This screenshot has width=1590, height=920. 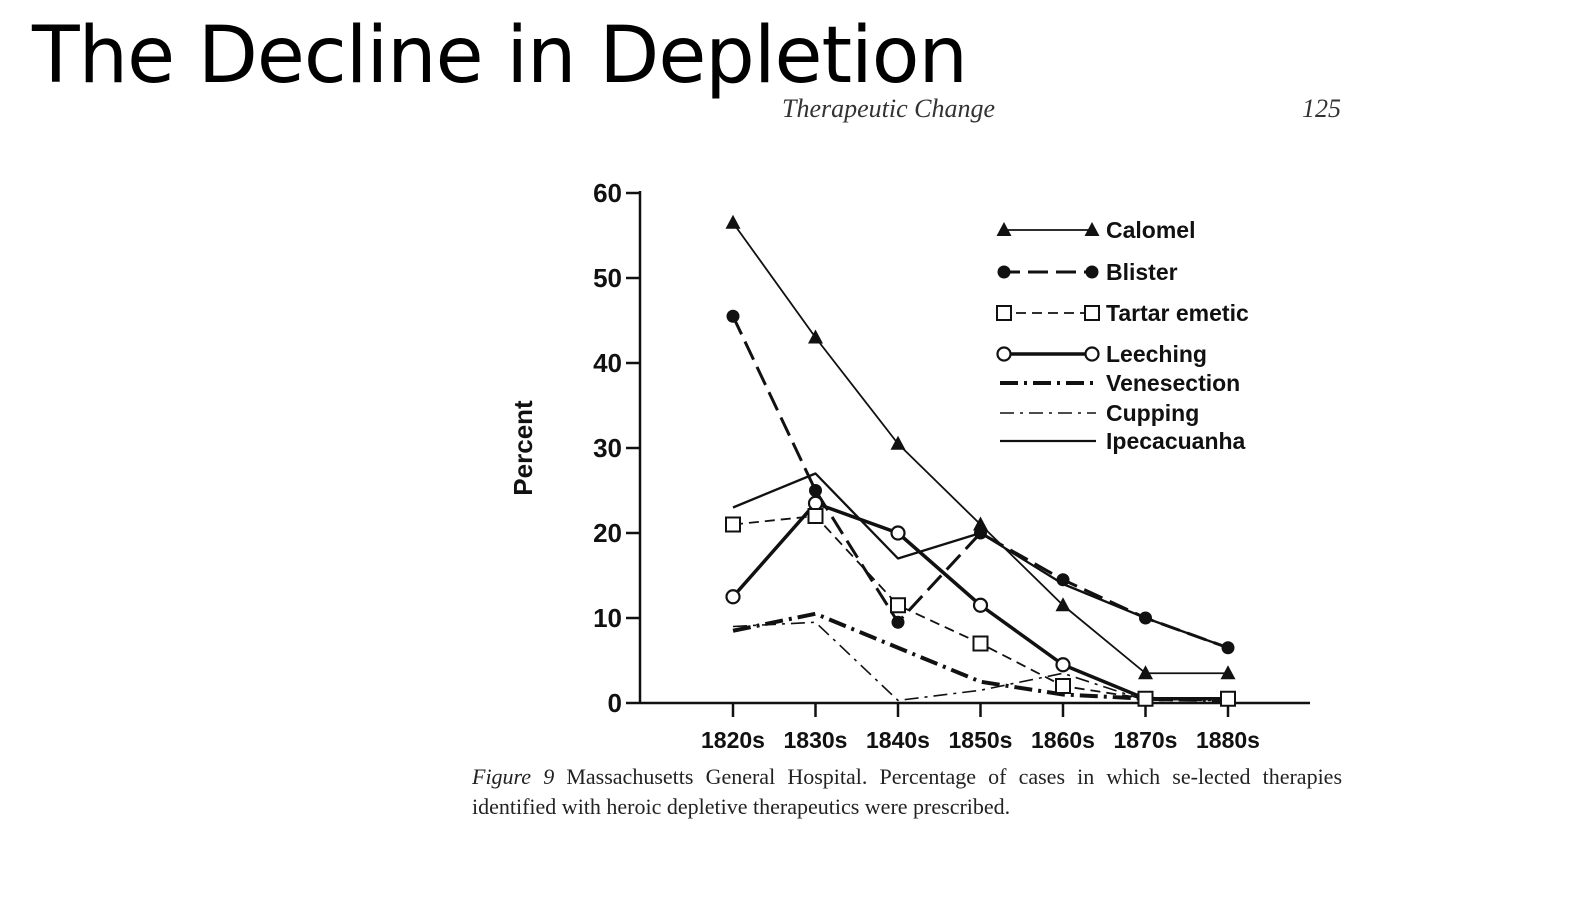 What do you see at coordinates (733, 740) in the screenshot?
I see `x-tick-label: 1820s` at bounding box center [733, 740].